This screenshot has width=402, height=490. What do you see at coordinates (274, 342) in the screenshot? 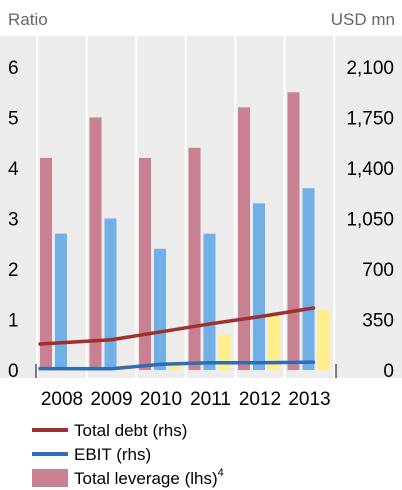
I see `bar-series-5-2012` at bounding box center [274, 342].